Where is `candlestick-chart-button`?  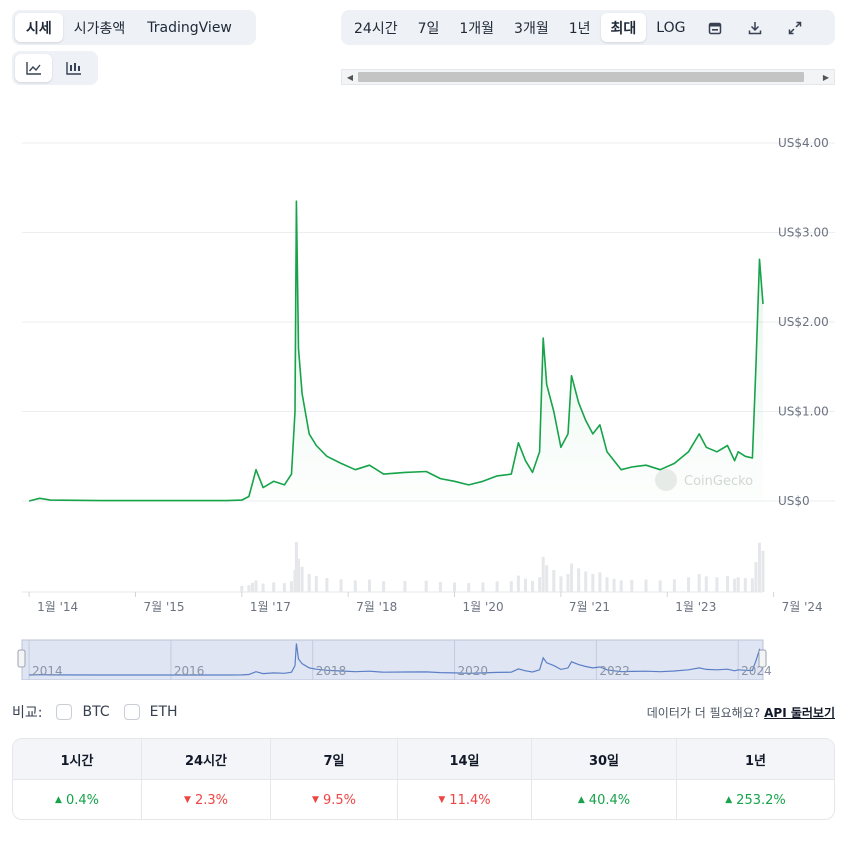
candlestick-chart-button is located at coordinates (73, 68).